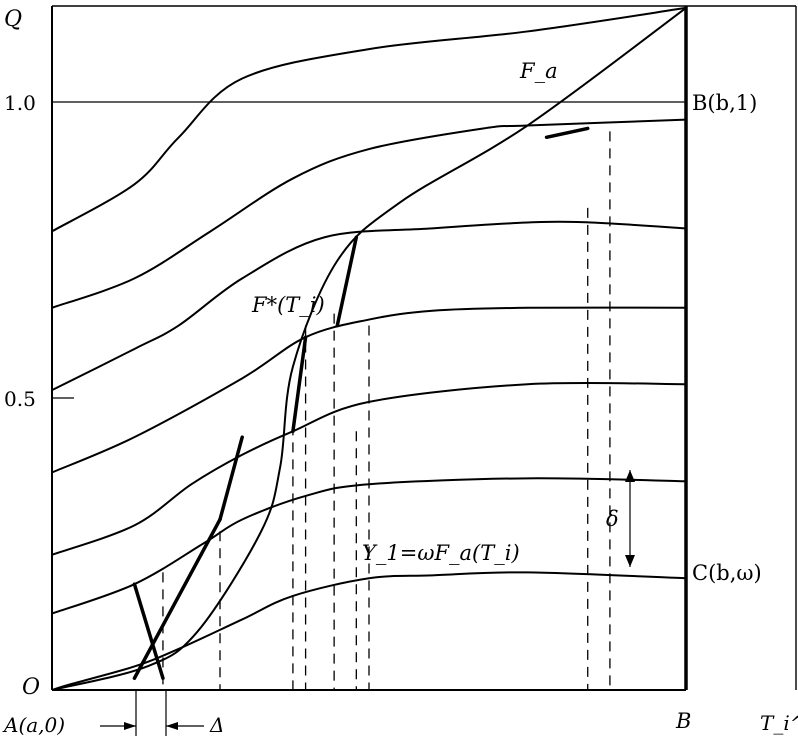 This screenshot has height=740, width=798. Describe the element at coordinates (779, 723) in the screenshot. I see `x-axis-label: T_i^a` at that location.